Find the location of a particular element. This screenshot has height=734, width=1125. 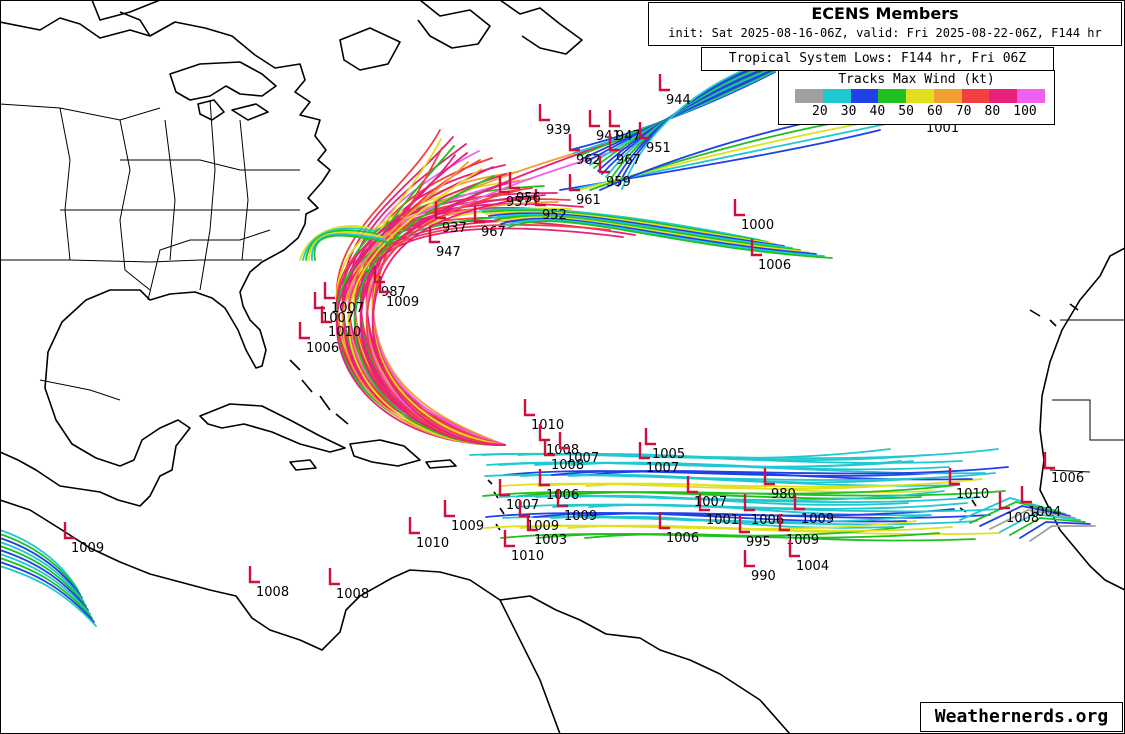

low-marker: 1001 is located at coordinates (718, 511).